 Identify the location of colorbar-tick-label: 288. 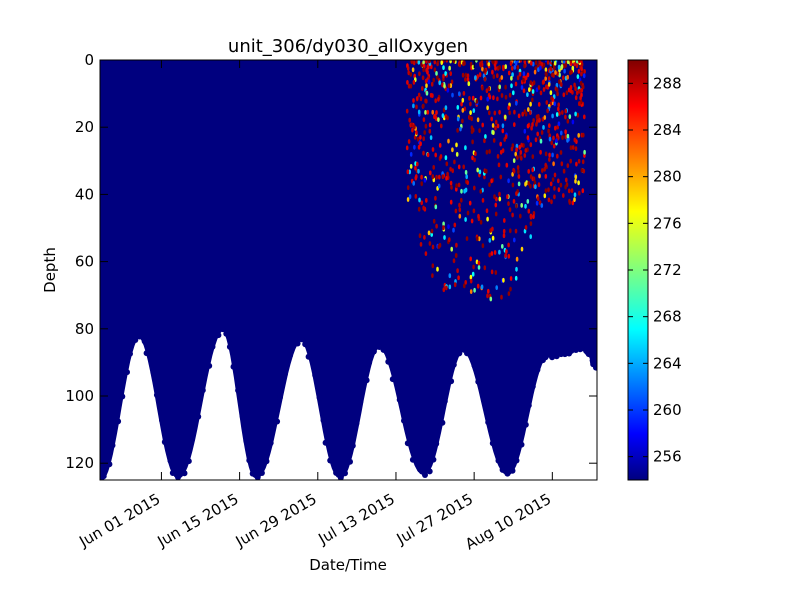
(667, 83).